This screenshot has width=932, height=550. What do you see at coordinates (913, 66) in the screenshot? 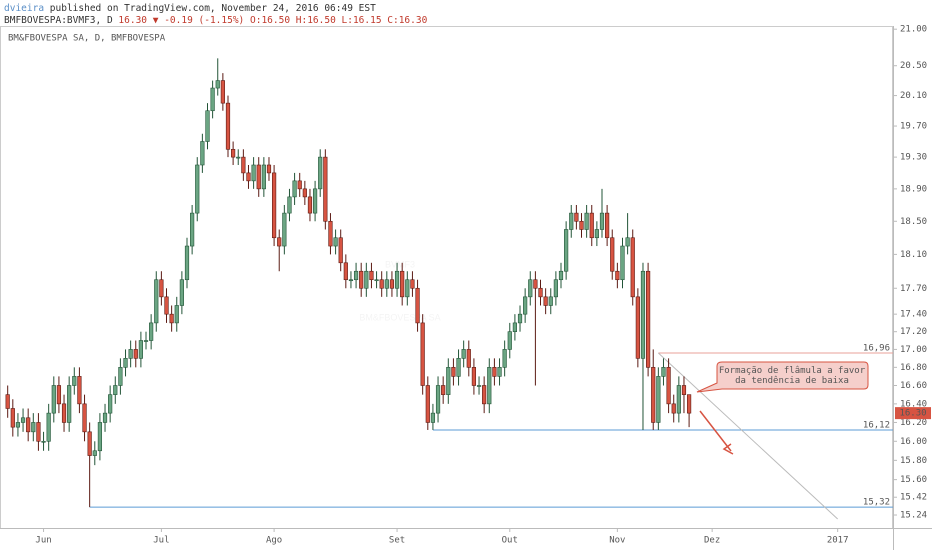
I see `y-tick-label: 20.50` at bounding box center [913, 66].